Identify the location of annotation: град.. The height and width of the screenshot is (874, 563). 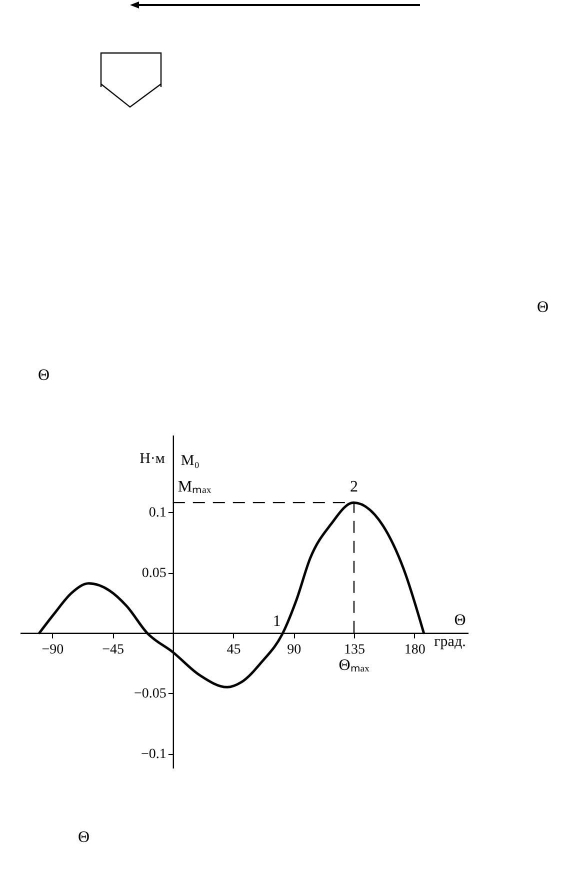
(450, 642).